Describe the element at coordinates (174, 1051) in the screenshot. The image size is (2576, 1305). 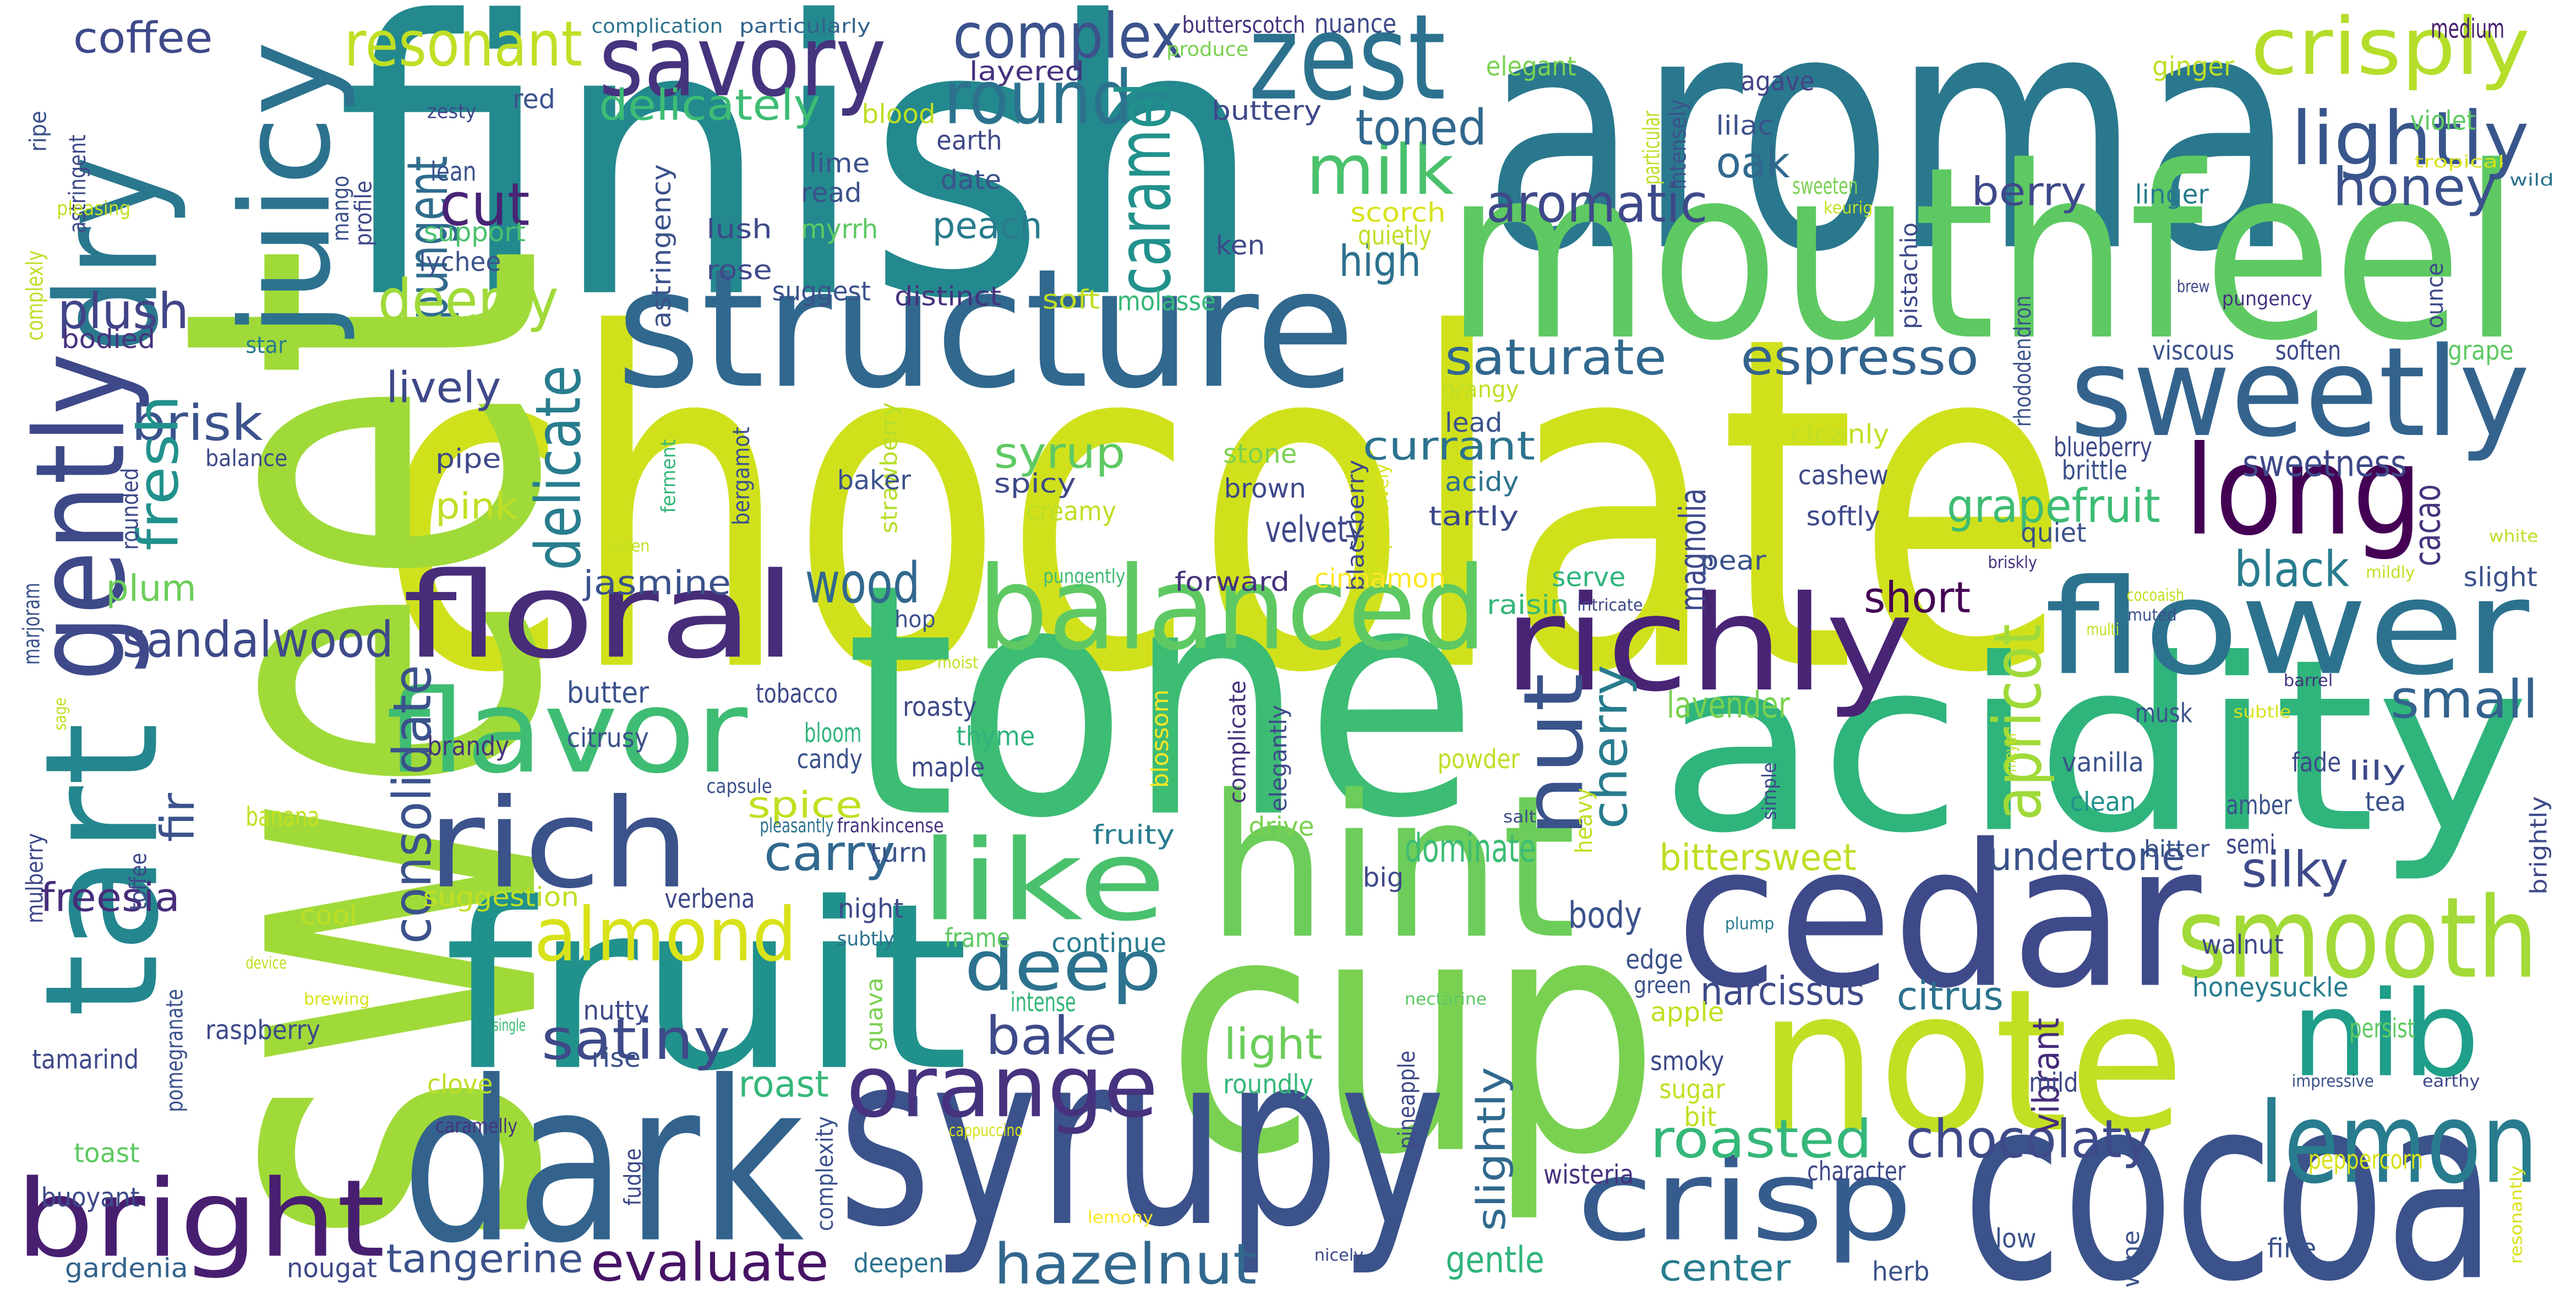
I see `word: pomegranate` at that location.